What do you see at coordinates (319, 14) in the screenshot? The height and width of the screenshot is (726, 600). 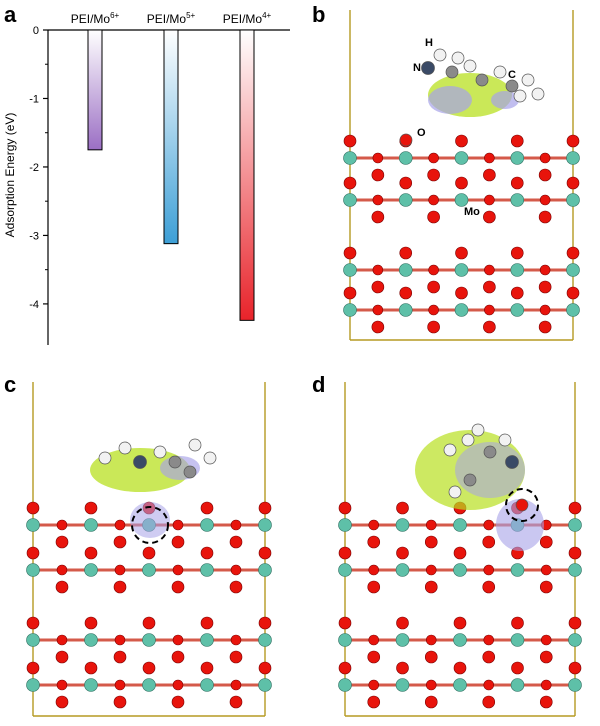 I see `panel-label-b: b` at bounding box center [319, 14].